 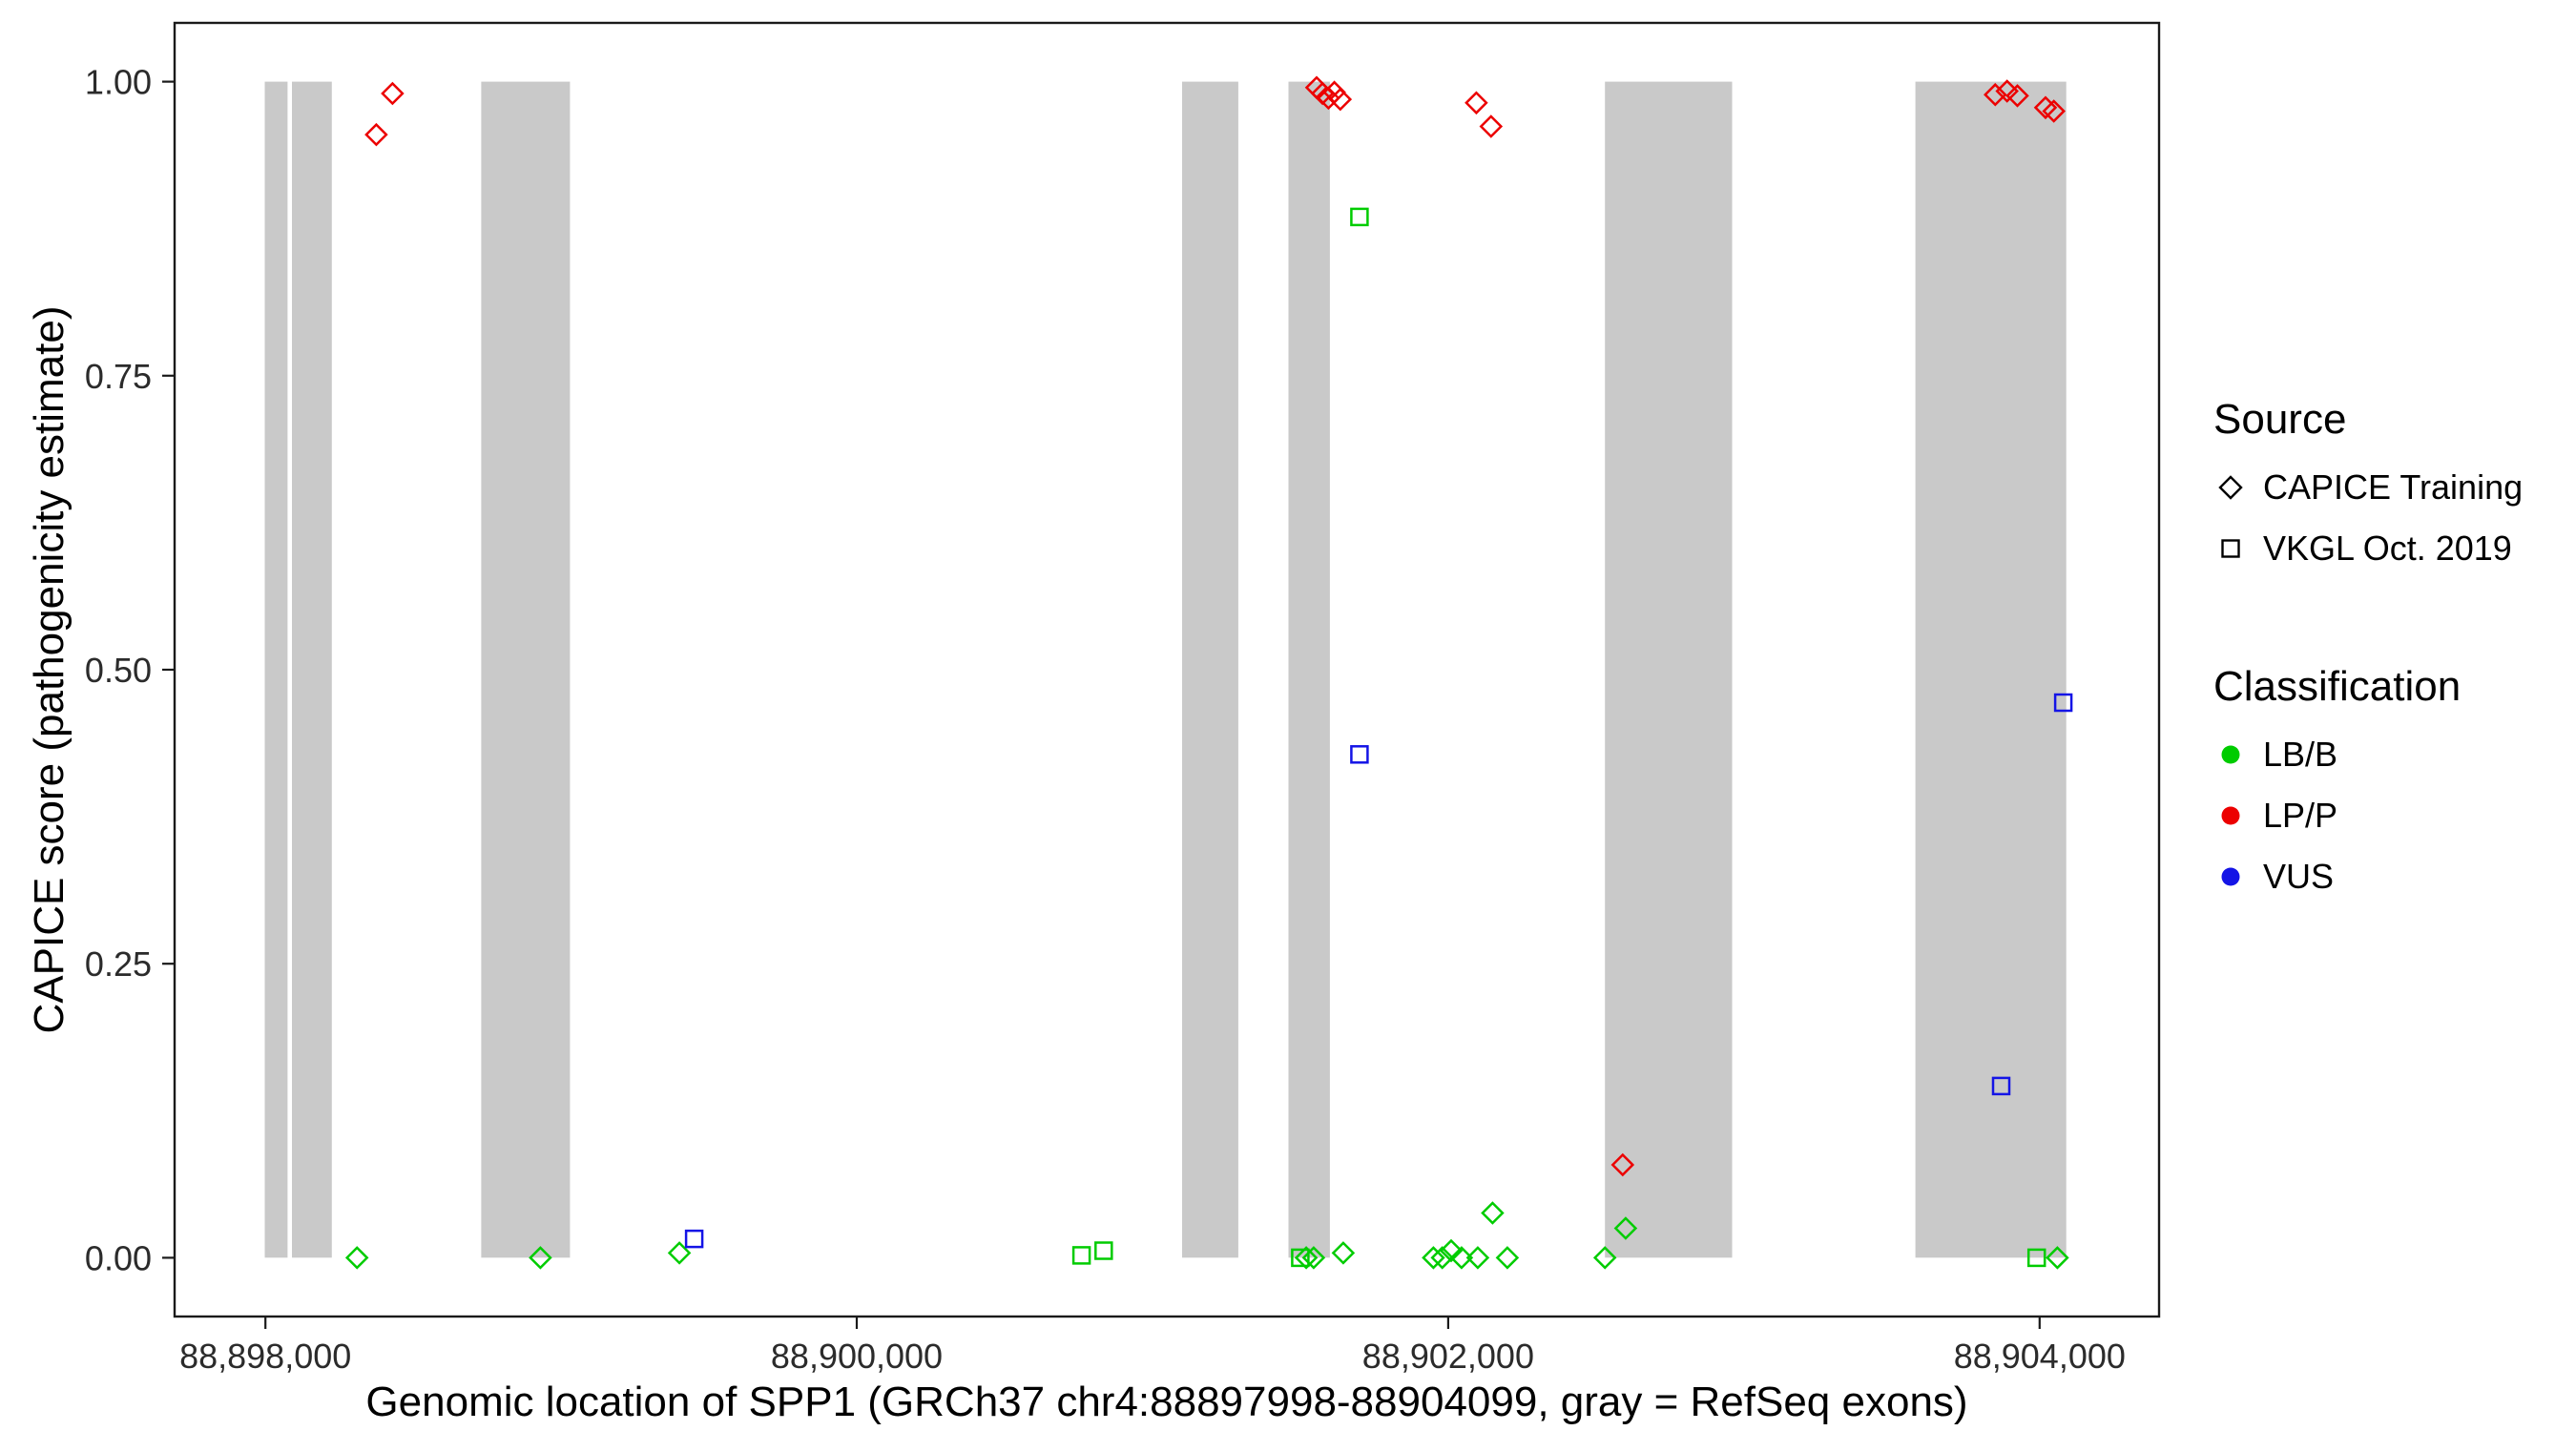 What do you see at coordinates (2230, 815) in the screenshot?
I see `red-dot-icon` at bounding box center [2230, 815].